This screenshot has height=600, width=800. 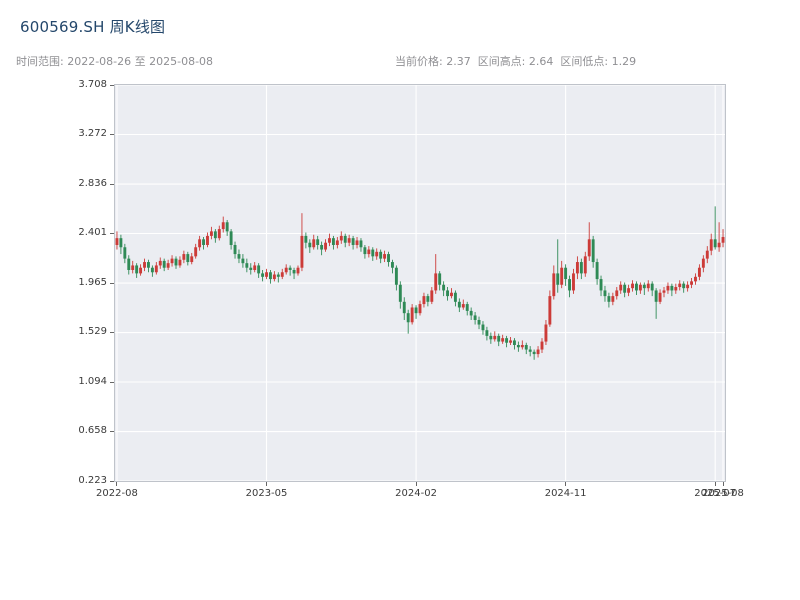 I want to click on y-axis-tick-label: 0.223, so click(x=92, y=480).